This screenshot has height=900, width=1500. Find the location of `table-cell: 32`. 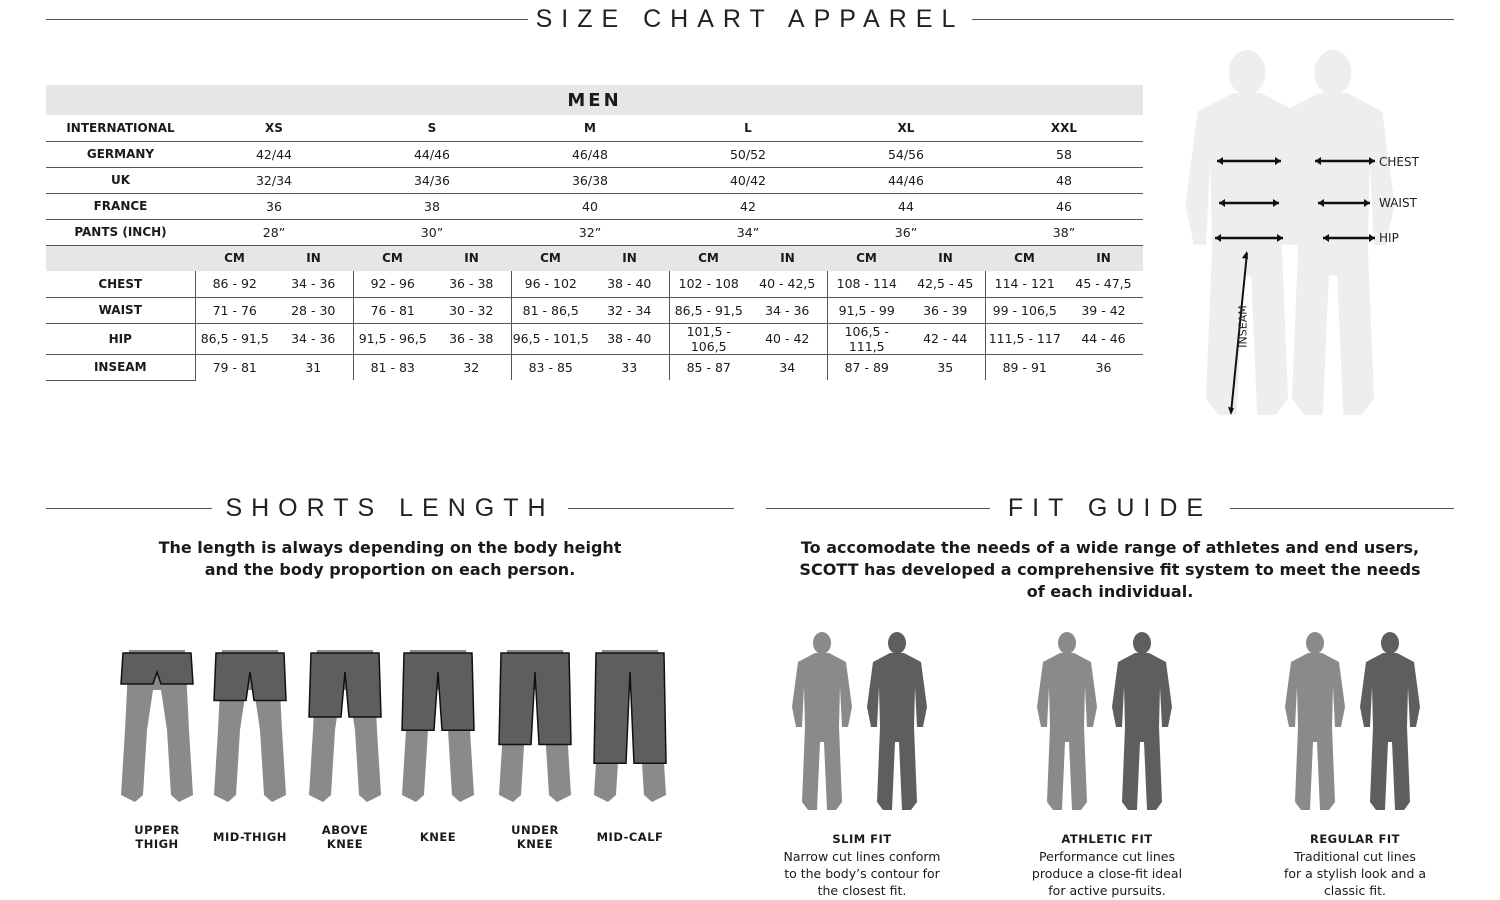

table-cell: 32 is located at coordinates (471, 367).